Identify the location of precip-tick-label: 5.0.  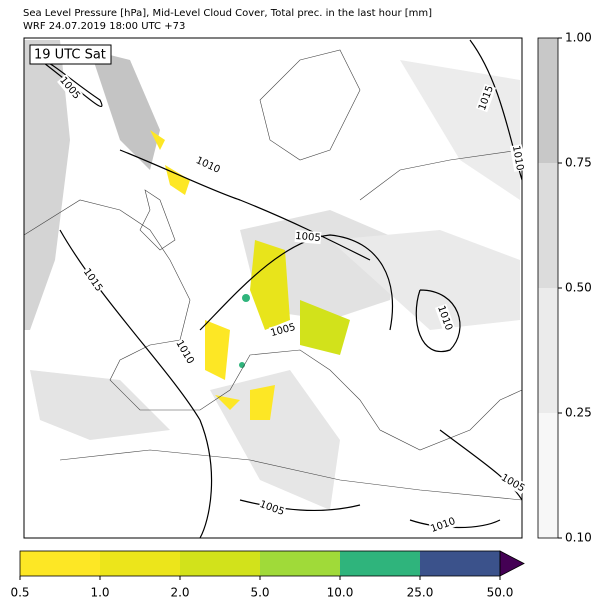
(259, 593).